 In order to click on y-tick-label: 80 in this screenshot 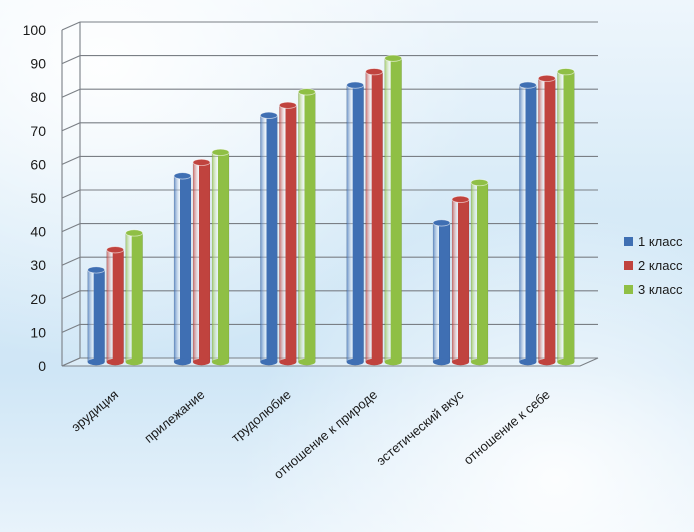, I will do `click(38, 97)`.